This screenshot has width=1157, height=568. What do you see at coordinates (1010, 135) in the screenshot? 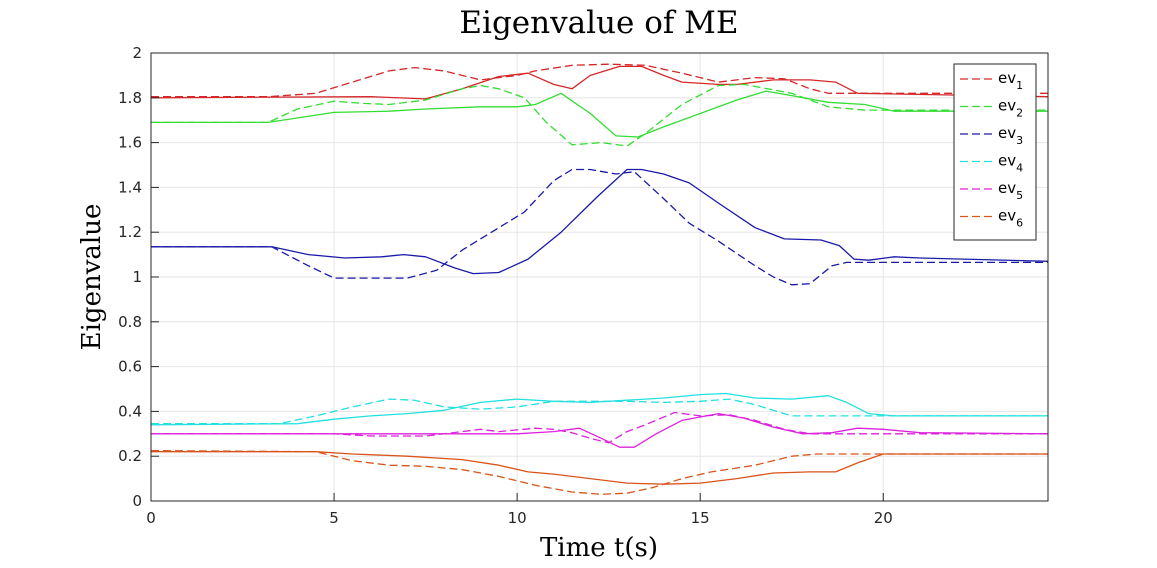
I see `legend-label: ev3` at bounding box center [1010, 135].